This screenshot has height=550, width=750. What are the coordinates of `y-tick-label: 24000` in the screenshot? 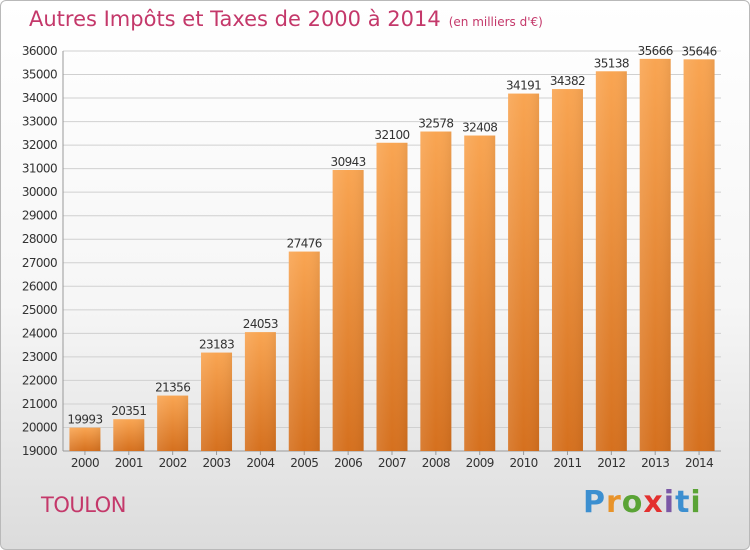 It's located at (39, 333).